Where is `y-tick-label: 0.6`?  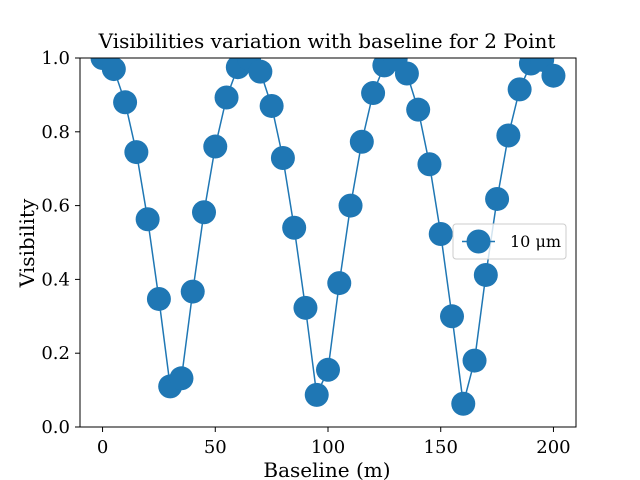
y-tick-label: 0.6 is located at coordinates (55, 206).